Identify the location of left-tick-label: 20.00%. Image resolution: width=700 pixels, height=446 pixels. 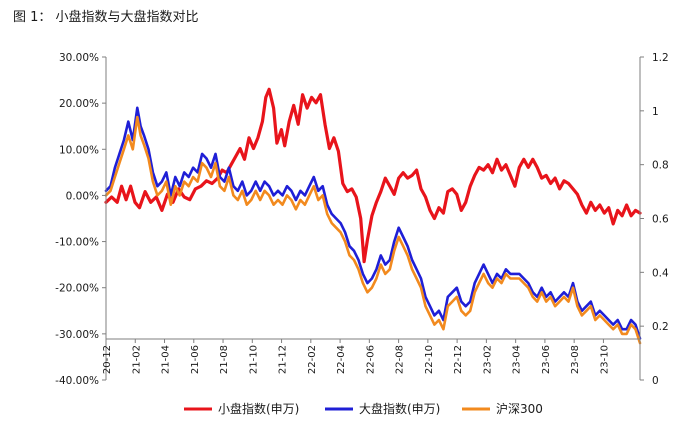
(79, 104).